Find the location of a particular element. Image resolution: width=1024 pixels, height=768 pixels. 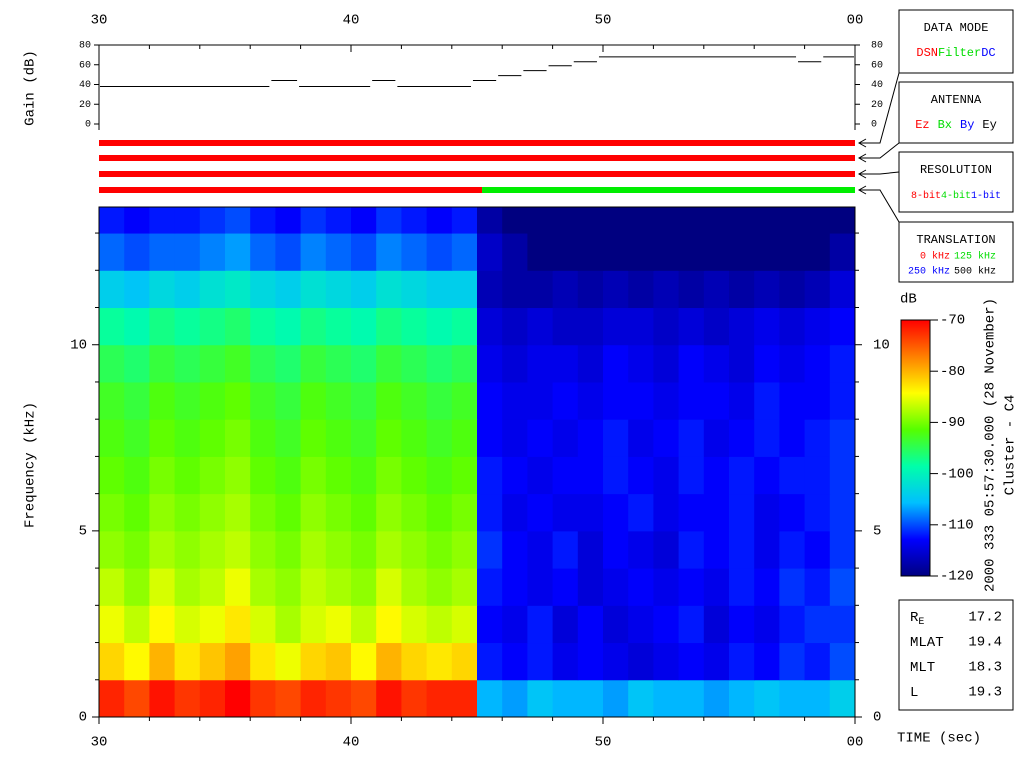

orbit-value: 19.4 is located at coordinates (985, 643).